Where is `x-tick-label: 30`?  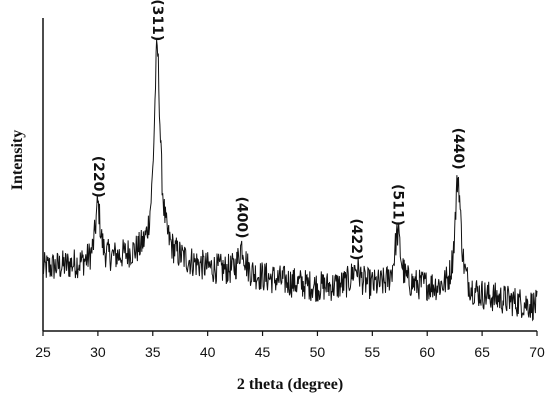 x-tick-label: 30 is located at coordinates (98, 352).